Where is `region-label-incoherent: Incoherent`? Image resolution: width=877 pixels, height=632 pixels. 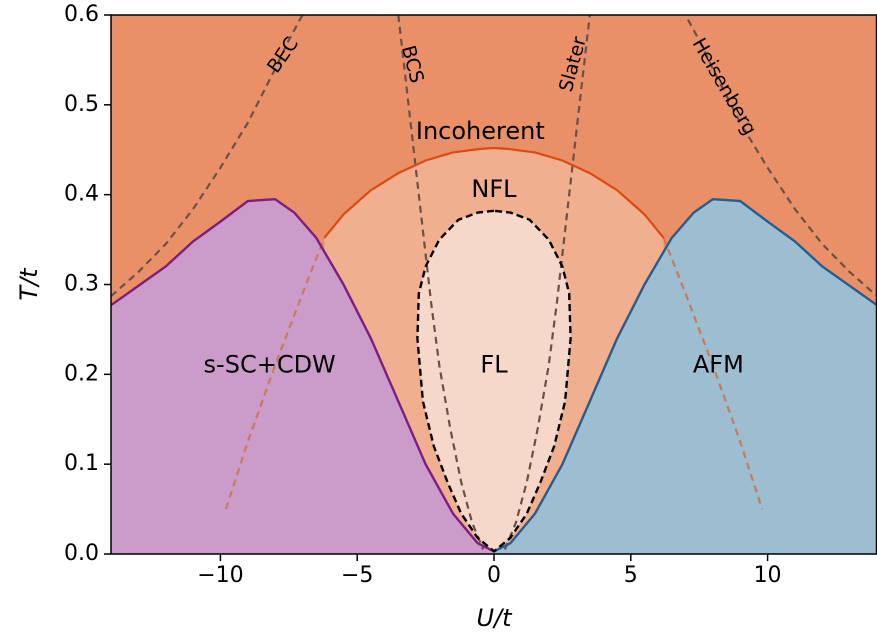 region-label-incoherent: Incoherent is located at coordinates (480, 131).